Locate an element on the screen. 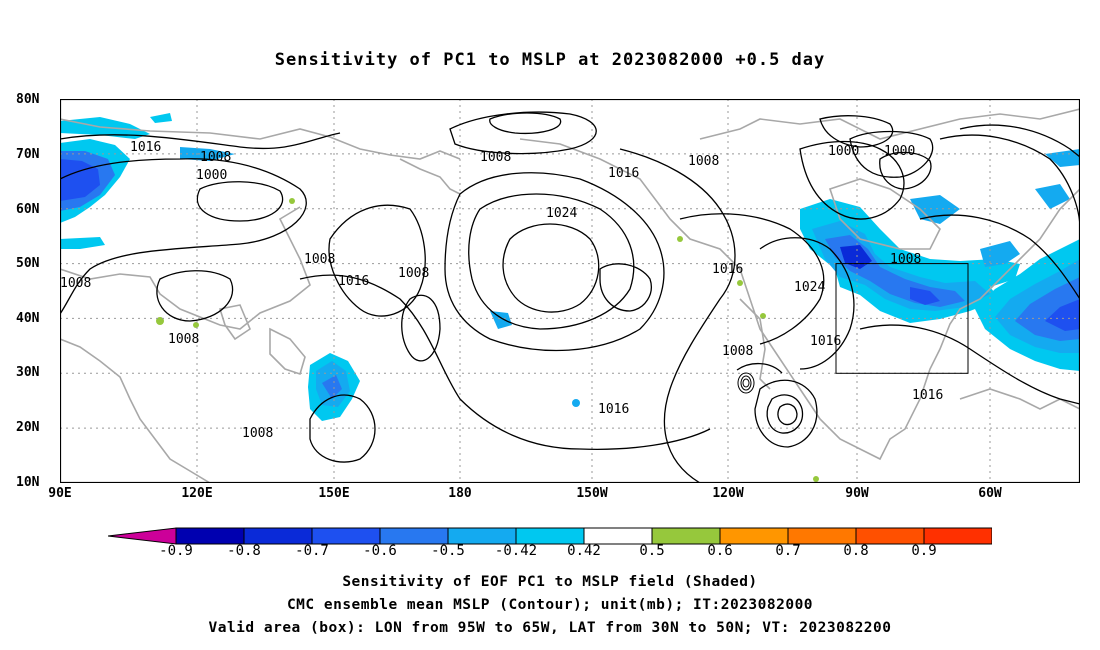  lat-label-20n: 20N is located at coordinates (28, 427).